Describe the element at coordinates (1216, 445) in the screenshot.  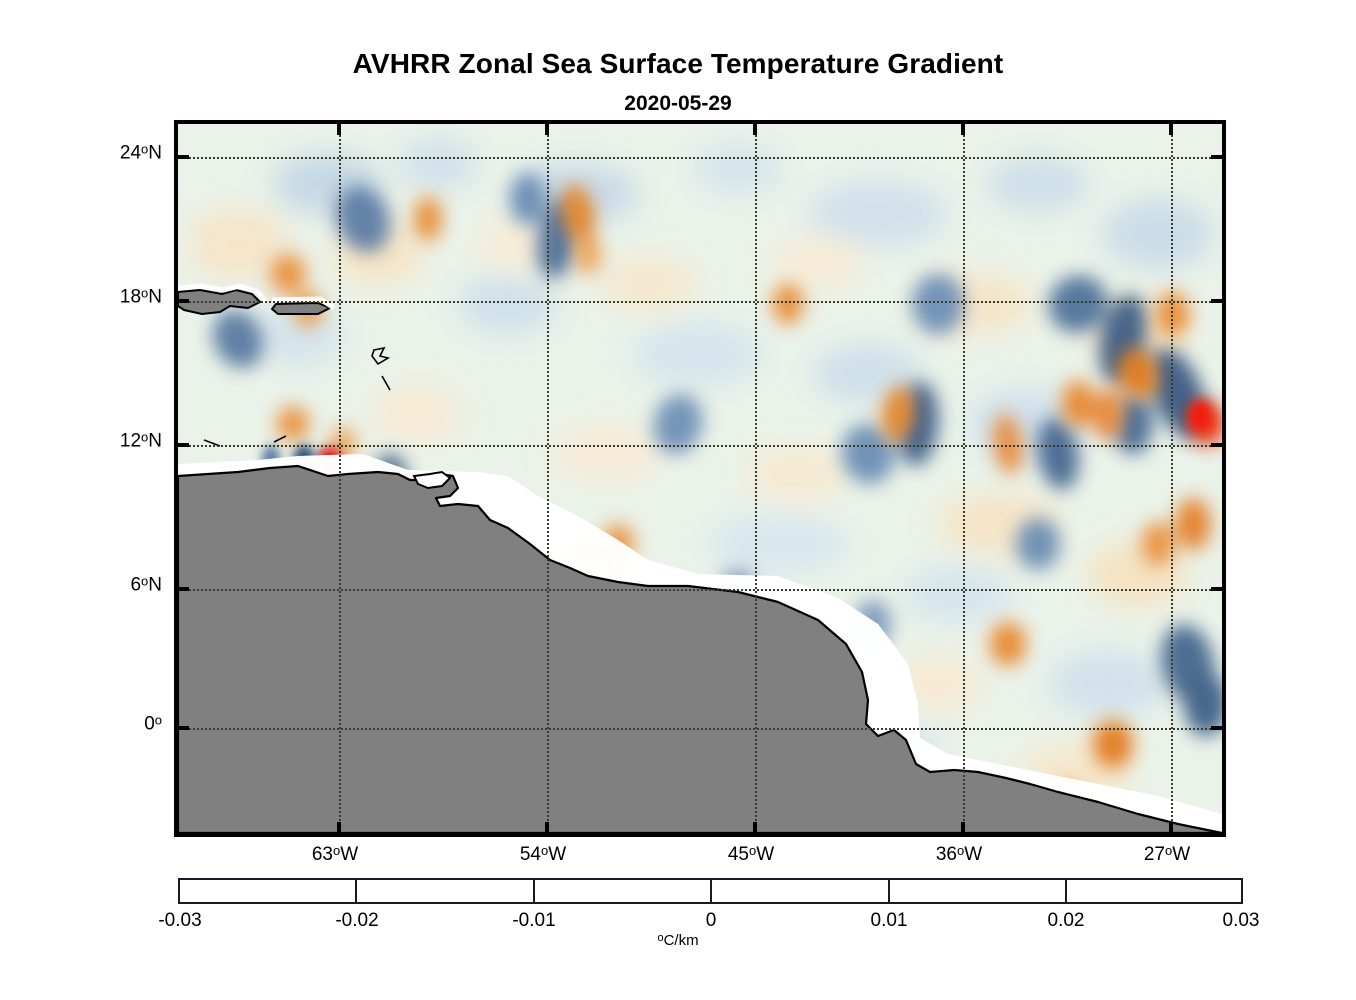
I see `ytick-right-12n` at that location.